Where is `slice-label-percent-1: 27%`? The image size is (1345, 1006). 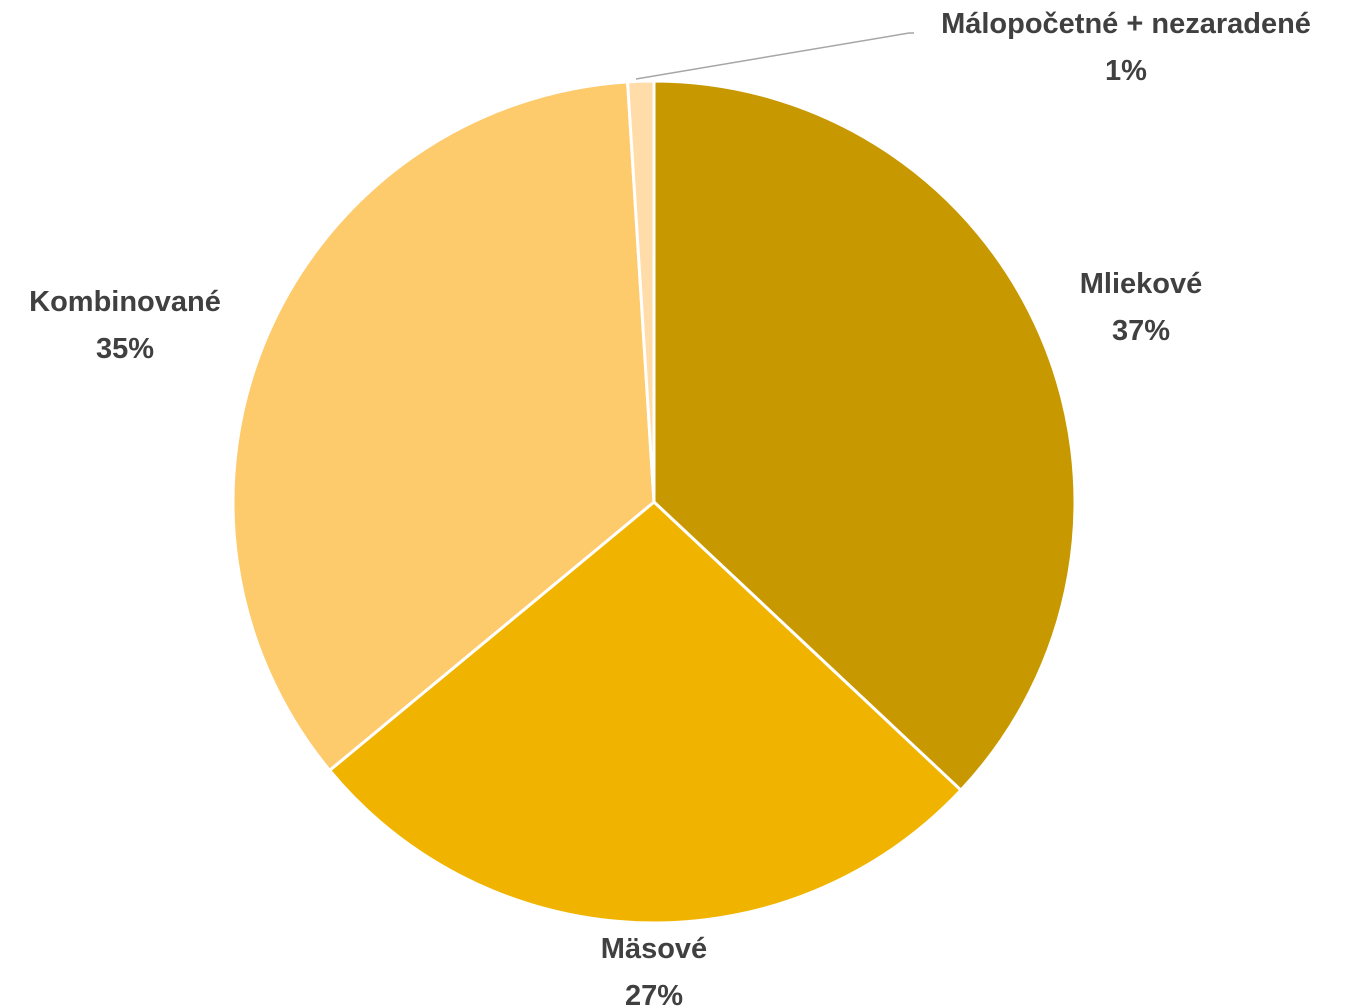 slice-label-percent-1: 27% is located at coordinates (654, 993).